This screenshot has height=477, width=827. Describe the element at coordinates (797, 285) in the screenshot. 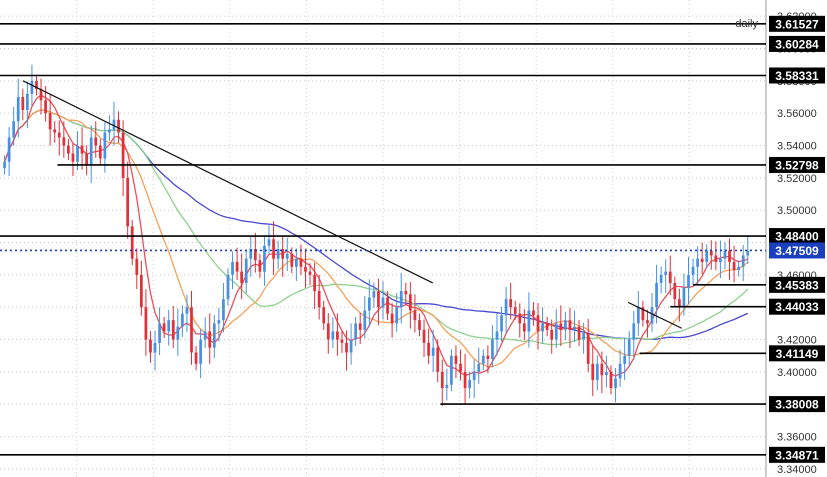

I see `price-level-label: 3.45383` at that location.